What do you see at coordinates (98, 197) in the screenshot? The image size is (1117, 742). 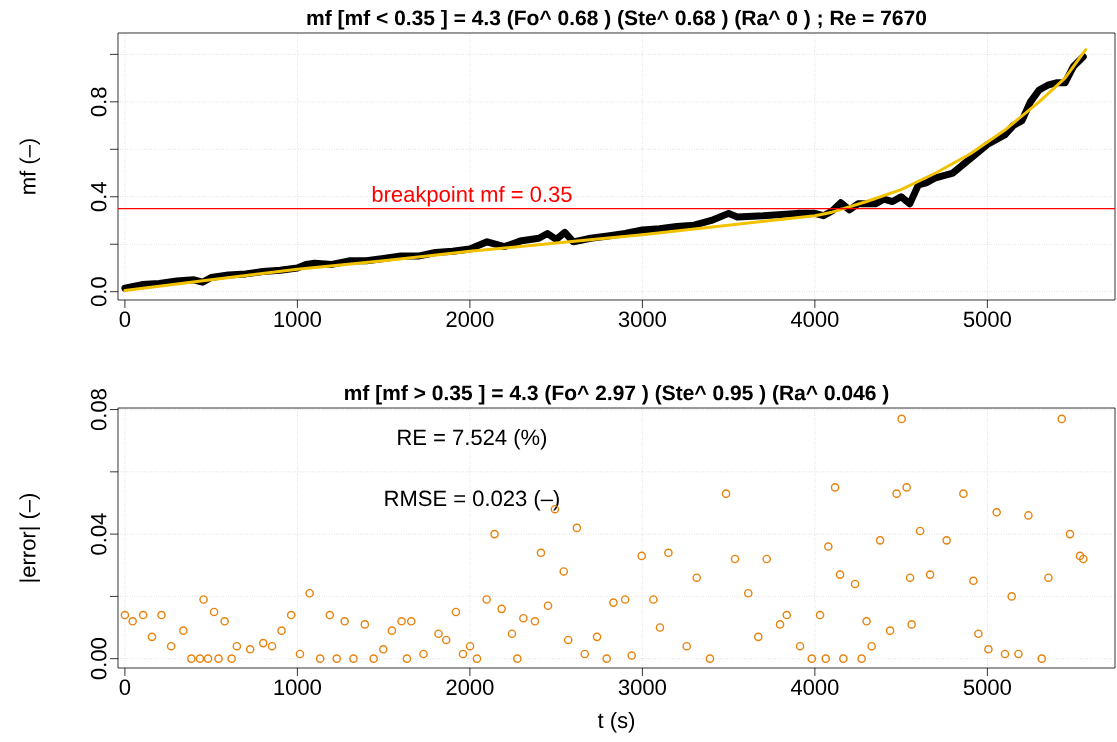 I see `y-tick-label: 0.4` at bounding box center [98, 197].